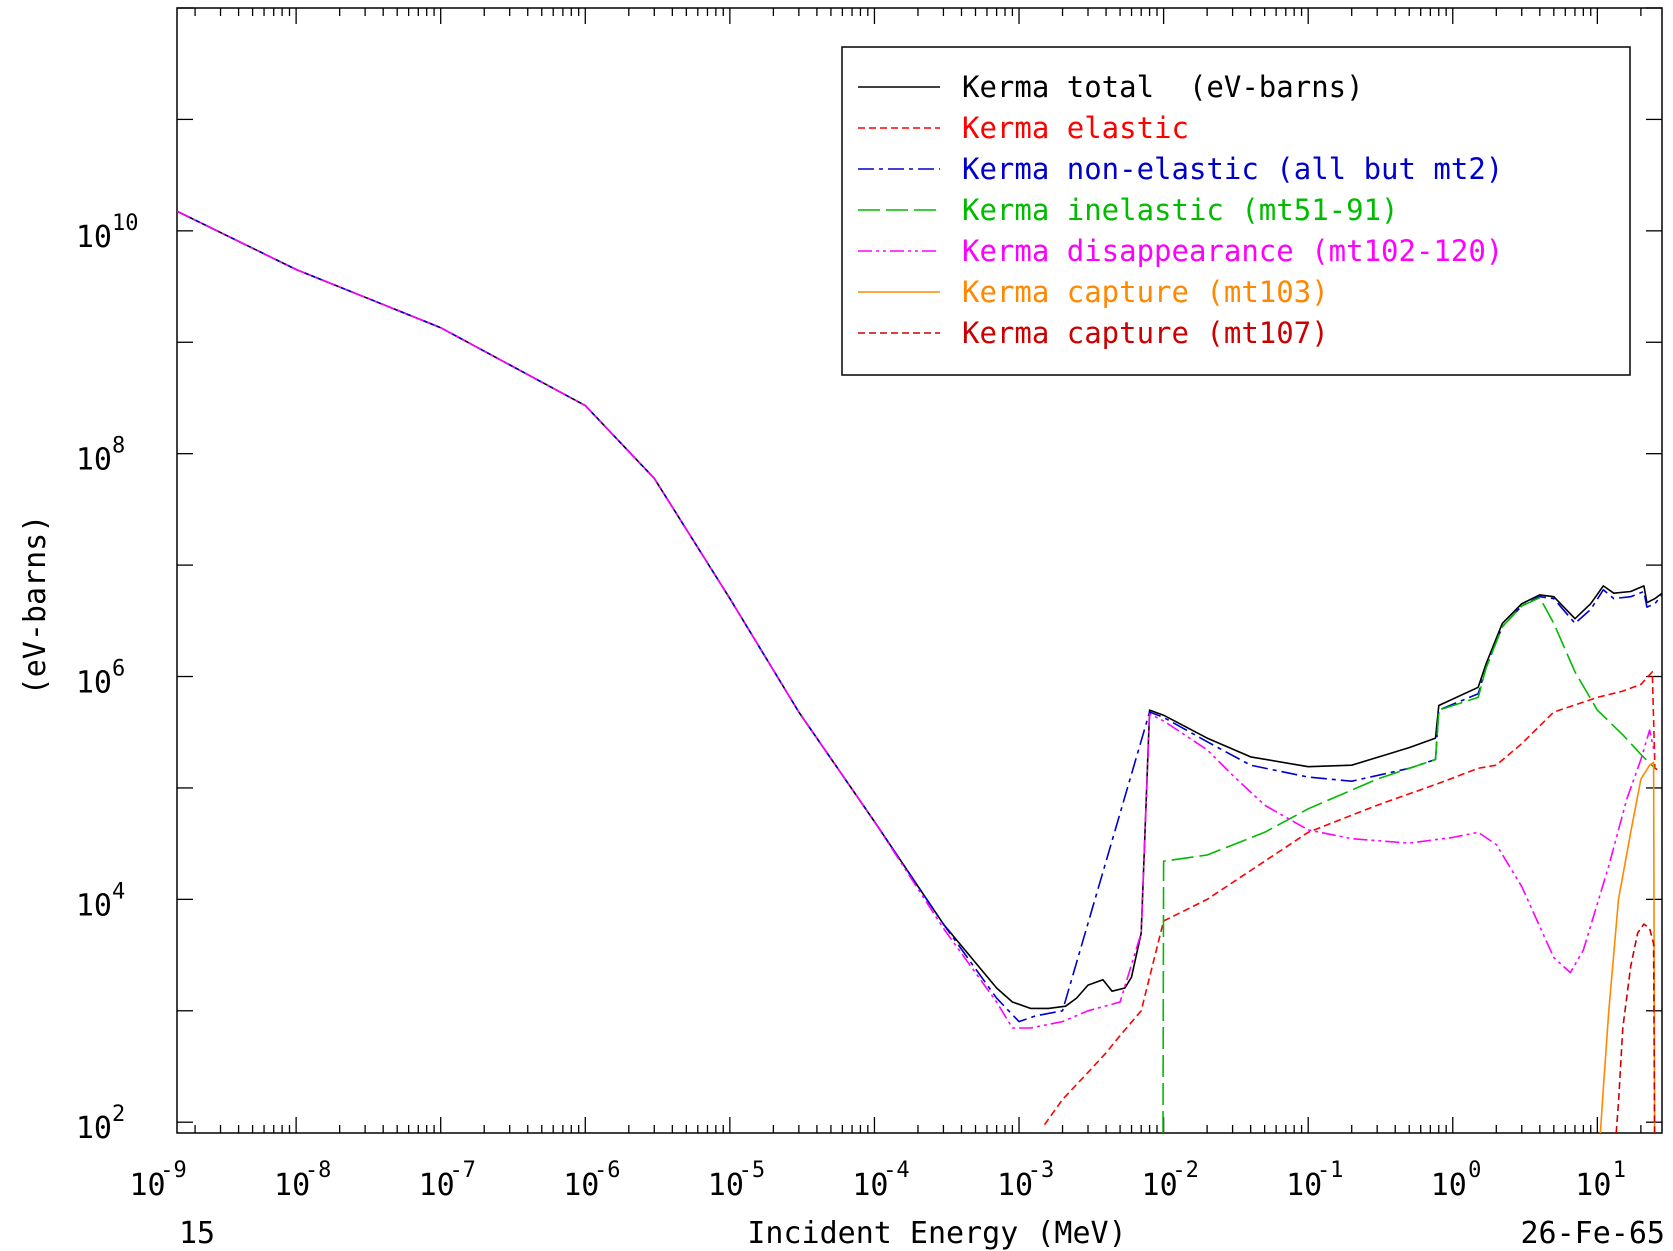 This screenshot has height=1251, width=1673. Describe the element at coordinates (1163, 87) in the screenshot. I see `legend-label: Kerma total (eV-barns)` at that location.